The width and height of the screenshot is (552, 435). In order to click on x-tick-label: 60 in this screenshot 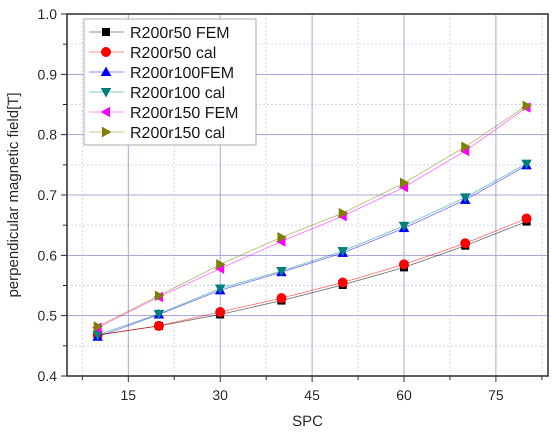, I will do `click(404, 395)`.